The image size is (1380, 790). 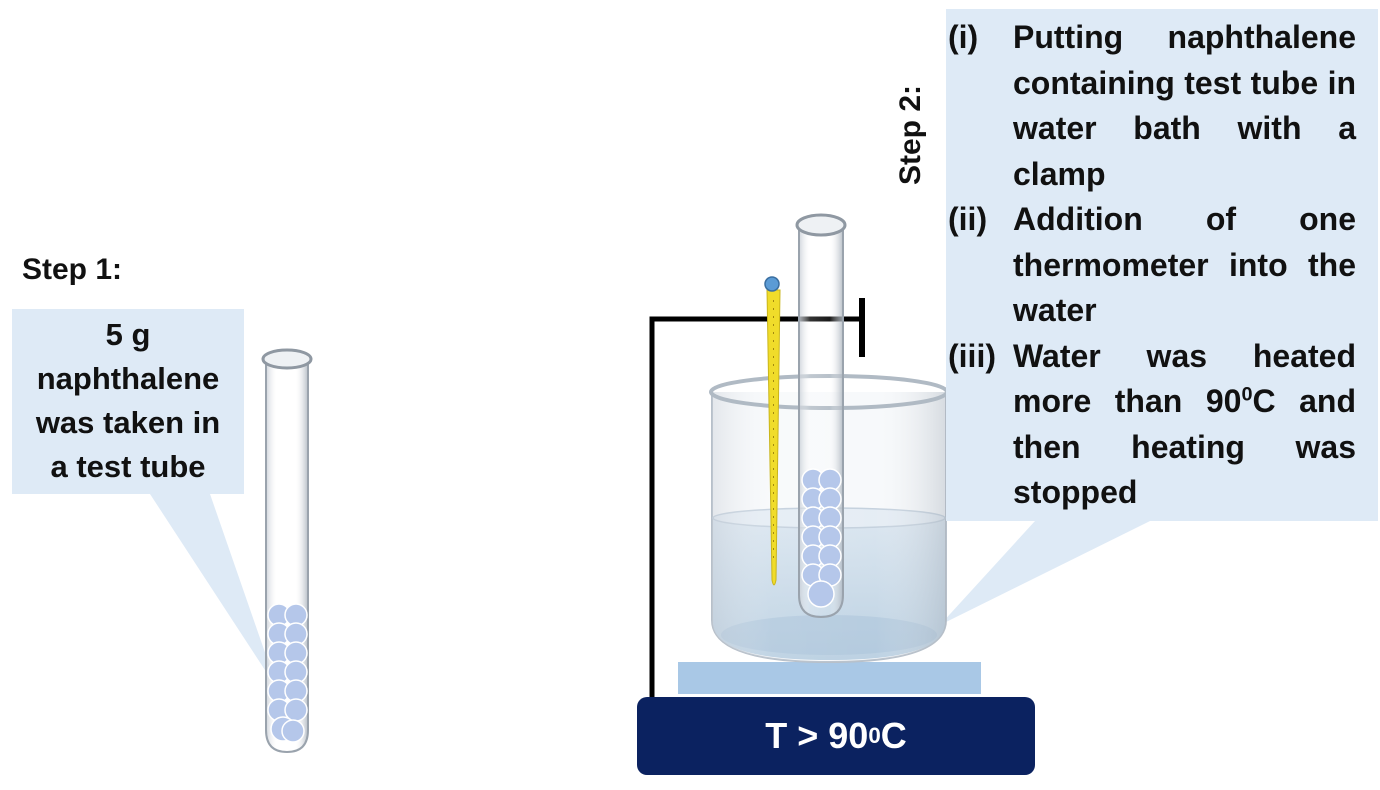 I want to click on step1-note-line: naphthalene, so click(x=128, y=378).